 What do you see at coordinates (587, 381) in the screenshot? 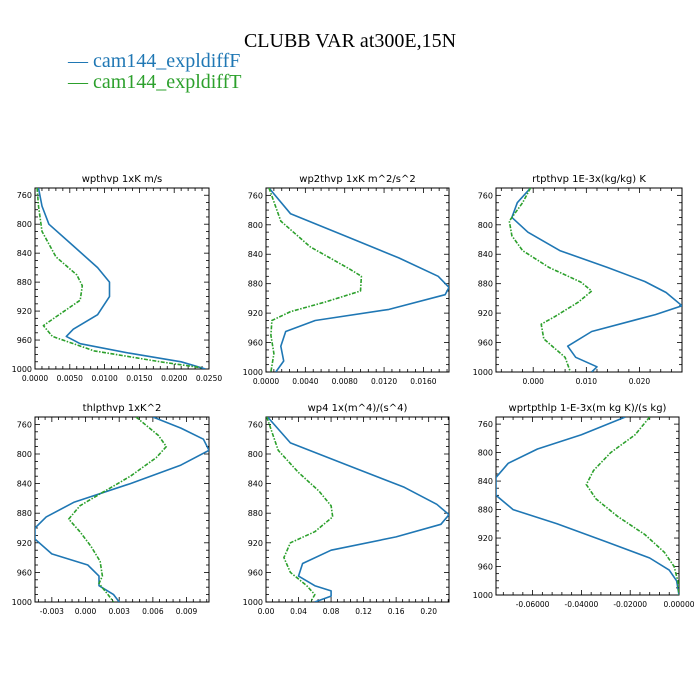
I see `x-tick-label: 0.010` at bounding box center [587, 381].